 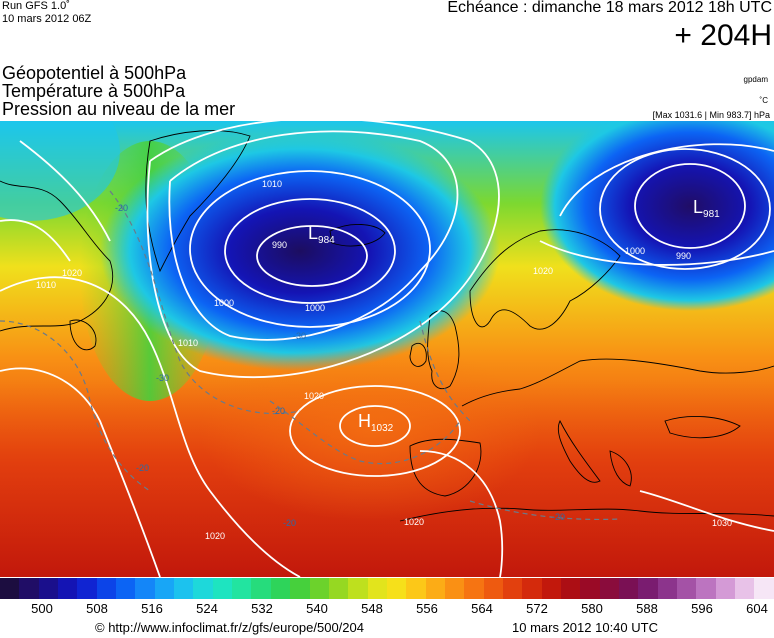 What do you see at coordinates (427, 608) in the screenshot?
I see `colorbar-tick-label: 556` at bounding box center [427, 608].